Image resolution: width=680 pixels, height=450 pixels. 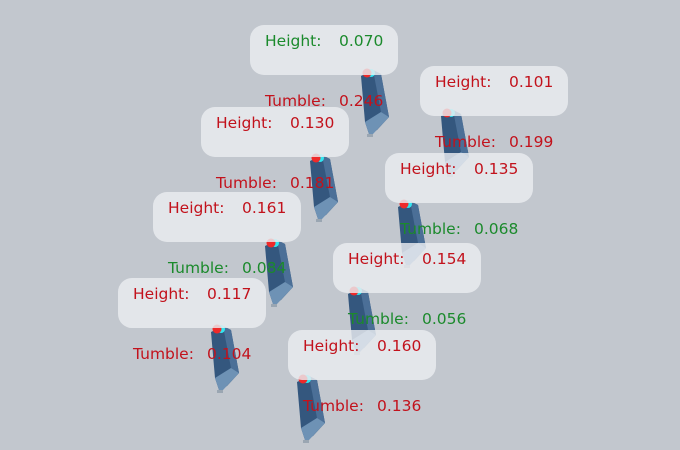 I want to click on measurement-label: Height: 0.130 Tumble: 0.181, so click(x=275, y=149).